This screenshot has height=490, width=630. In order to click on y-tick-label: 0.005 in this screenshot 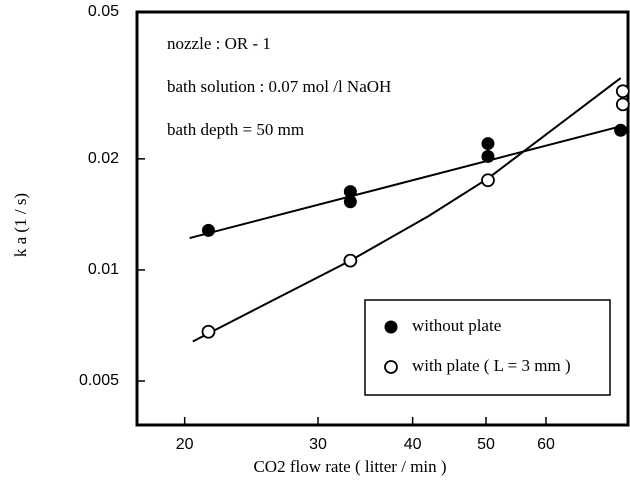, I will do `click(99, 380)`.